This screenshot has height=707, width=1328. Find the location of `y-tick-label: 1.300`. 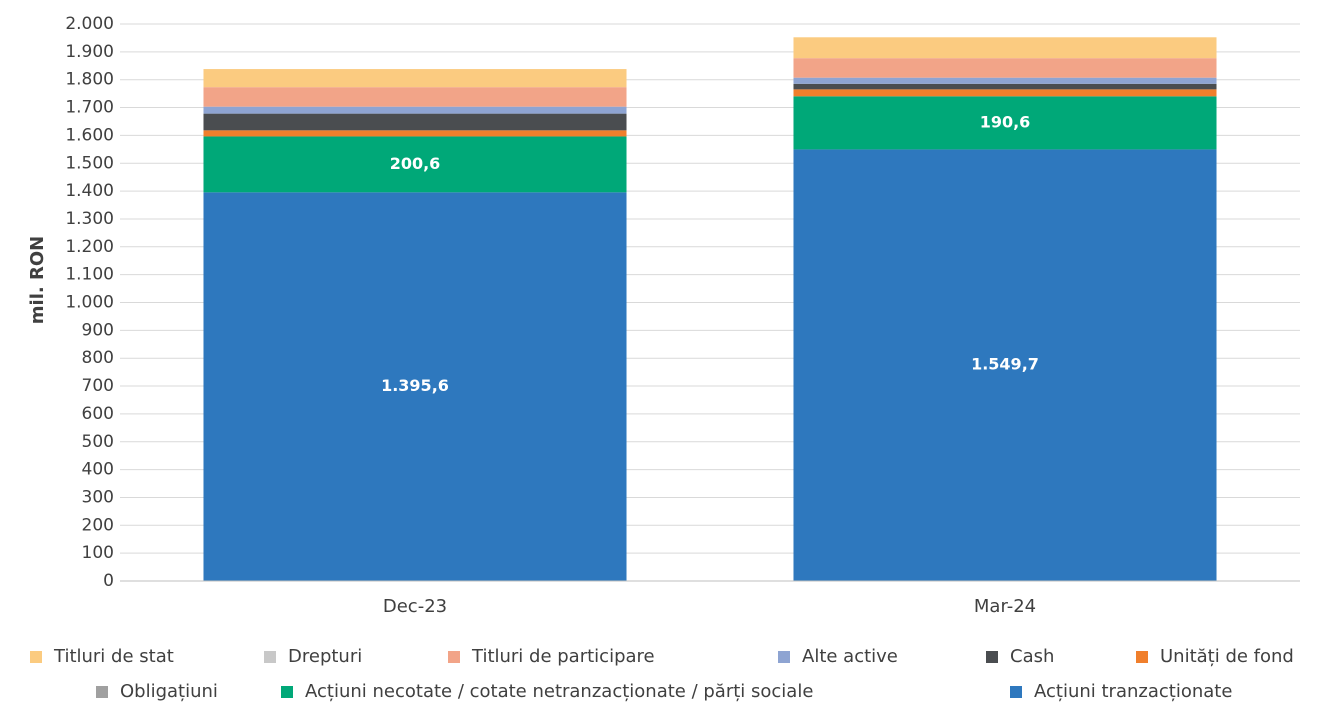

y-tick-label: 1.300 is located at coordinates (89, 219).